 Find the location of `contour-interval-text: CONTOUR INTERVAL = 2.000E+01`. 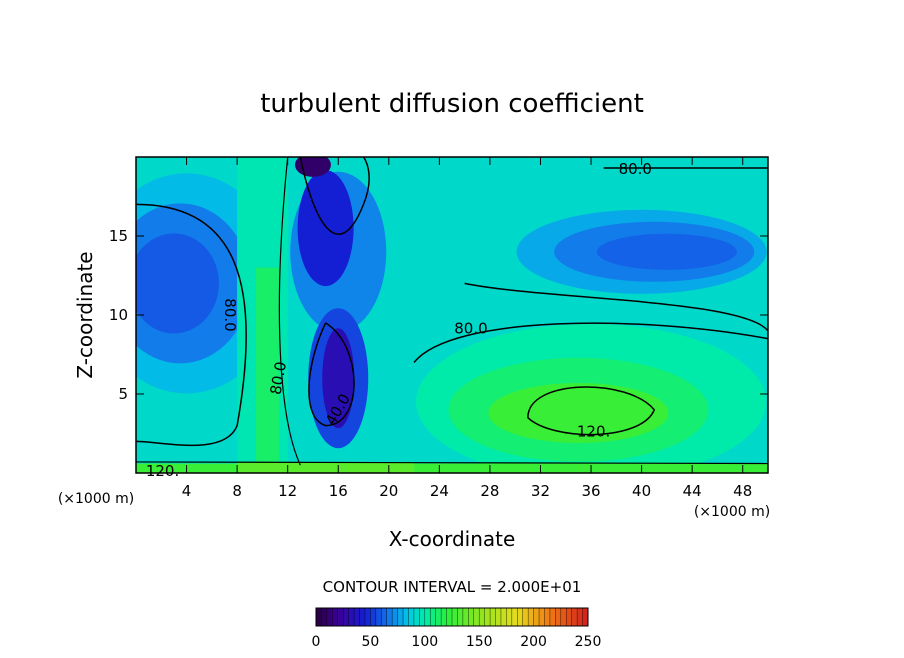

contour-interval-text: CONTOUR INTERVAL = 2.000E+01 is located at coordinates (452, 587).